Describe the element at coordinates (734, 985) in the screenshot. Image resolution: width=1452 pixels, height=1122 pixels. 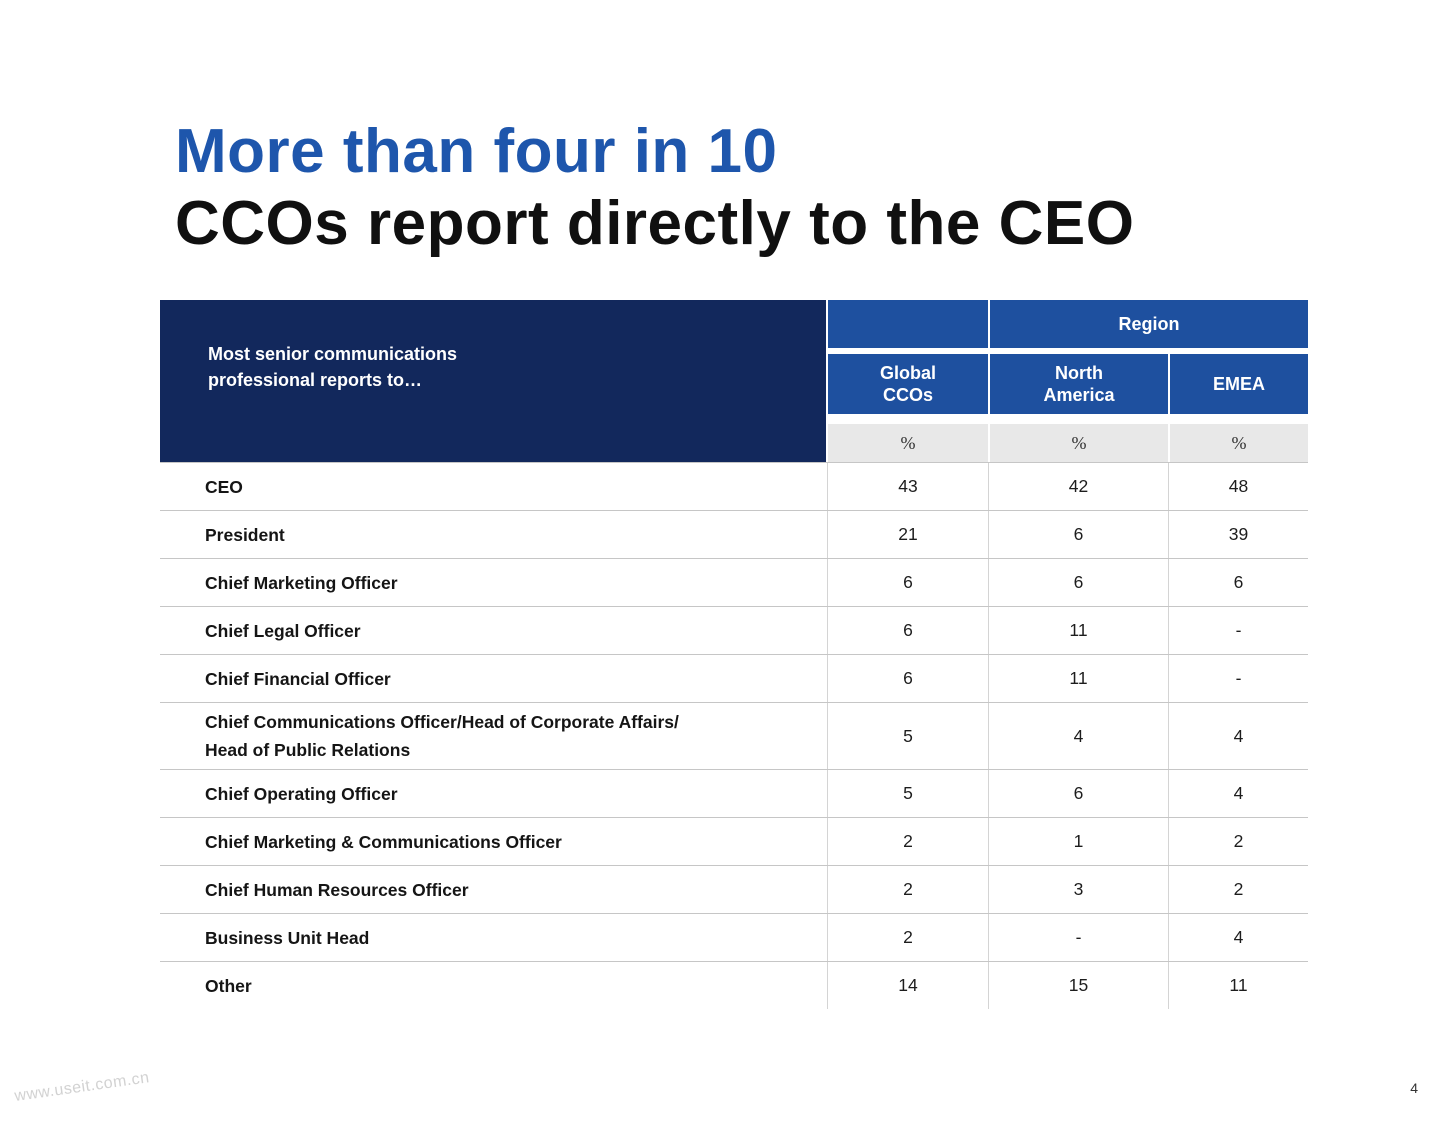
I see `table-row: Other 14 15 11` at that location.